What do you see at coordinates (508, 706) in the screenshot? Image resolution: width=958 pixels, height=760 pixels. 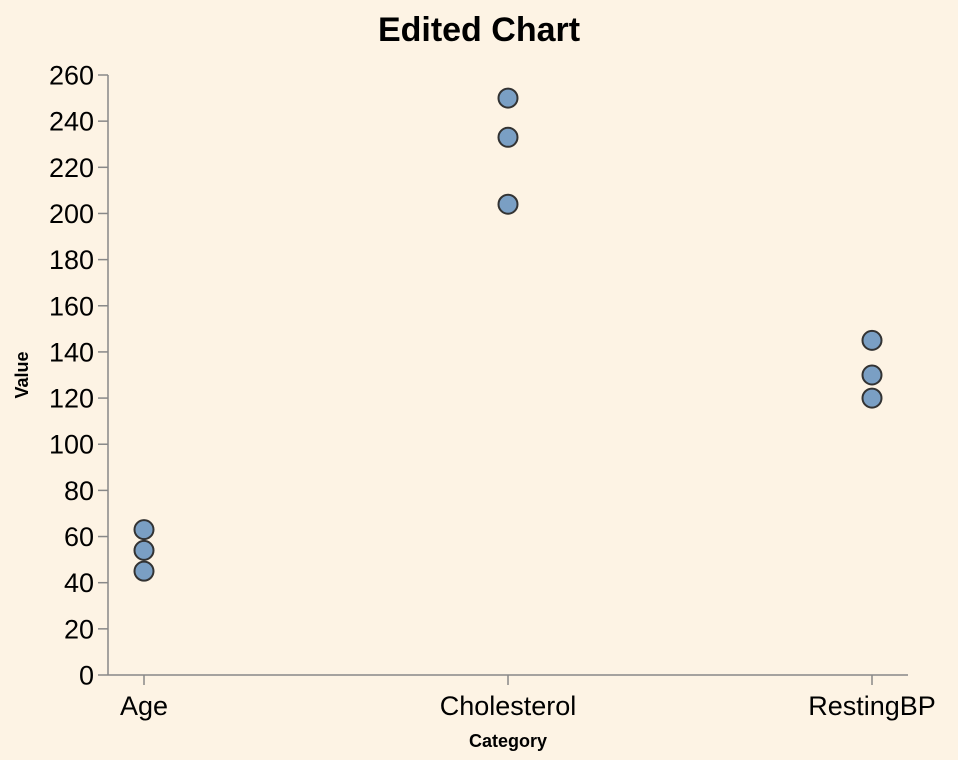 I see `x-tick-label: Cholesterol` at bounding box center [508, 706].